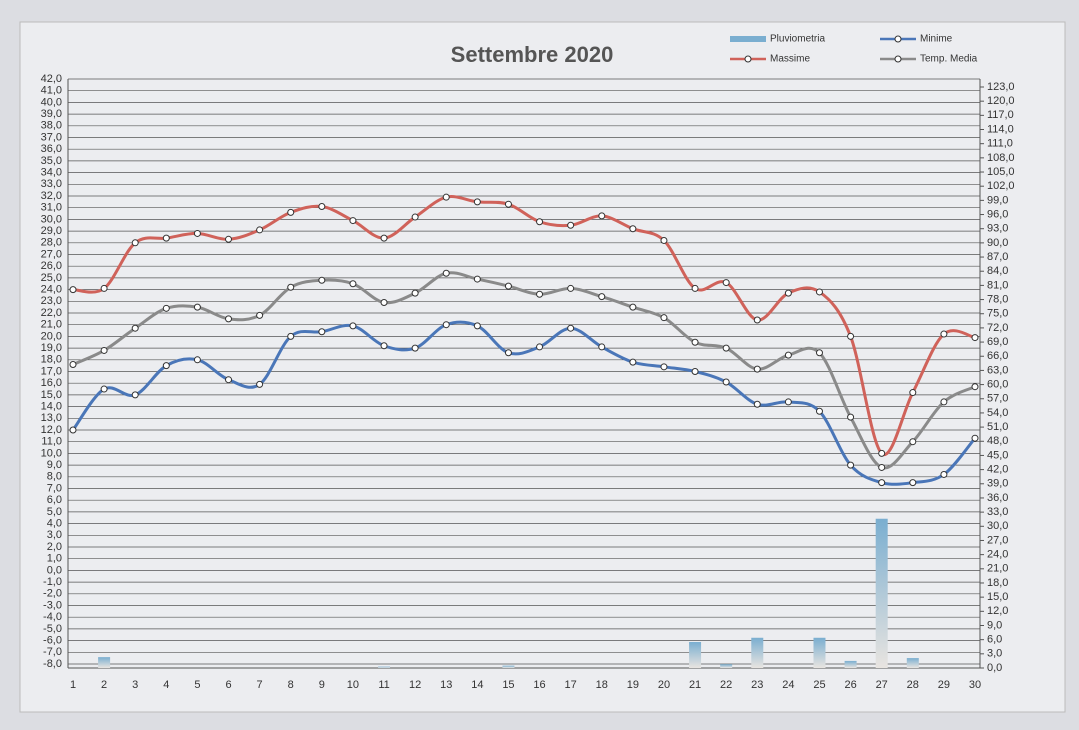 This screenshot has width=1079, height=730. Describe the element at coordinates (51, 371) in the screenshot. I see `y-tick-label: 17,0` at that location.